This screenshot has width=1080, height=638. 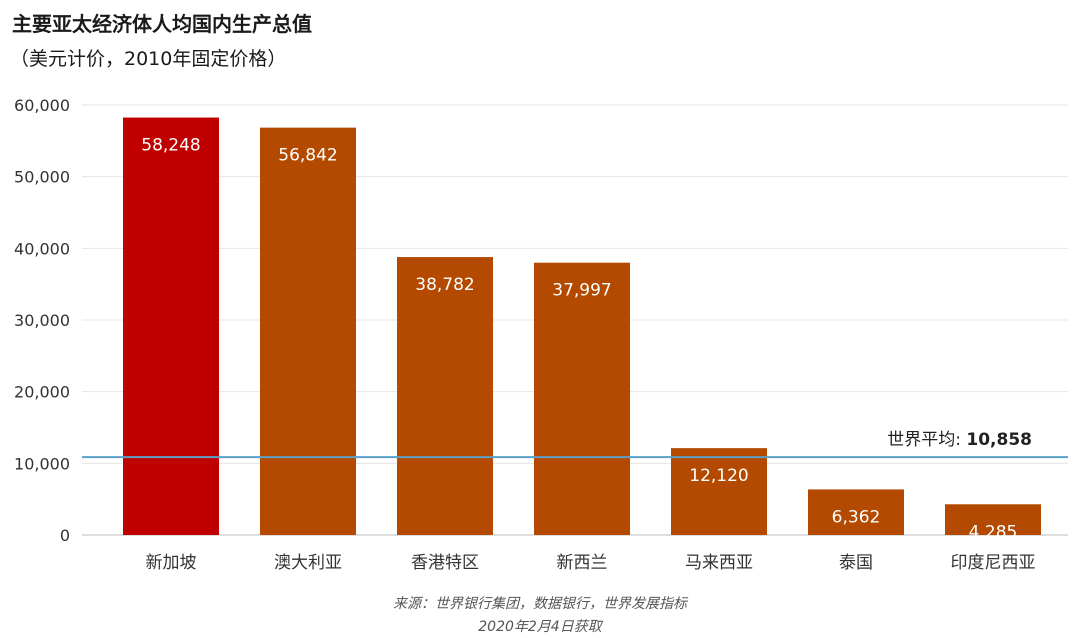 I want to click on source-note: 来源：世界银行集团，数据银行，世界发展指标, so click(x=540, y=604).